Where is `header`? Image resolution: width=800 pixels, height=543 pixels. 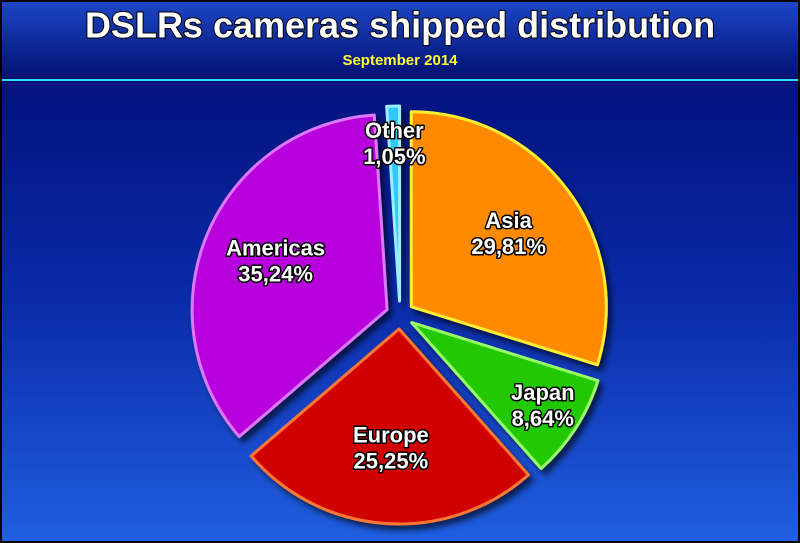 header is located at coordinates (400, 40).